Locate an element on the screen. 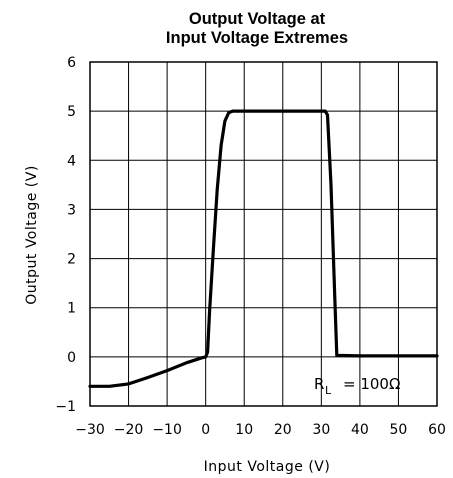 The width and height of the screenshot is (453, 478). x-tick-label-9: 60 is located at coordinates (437, 430).